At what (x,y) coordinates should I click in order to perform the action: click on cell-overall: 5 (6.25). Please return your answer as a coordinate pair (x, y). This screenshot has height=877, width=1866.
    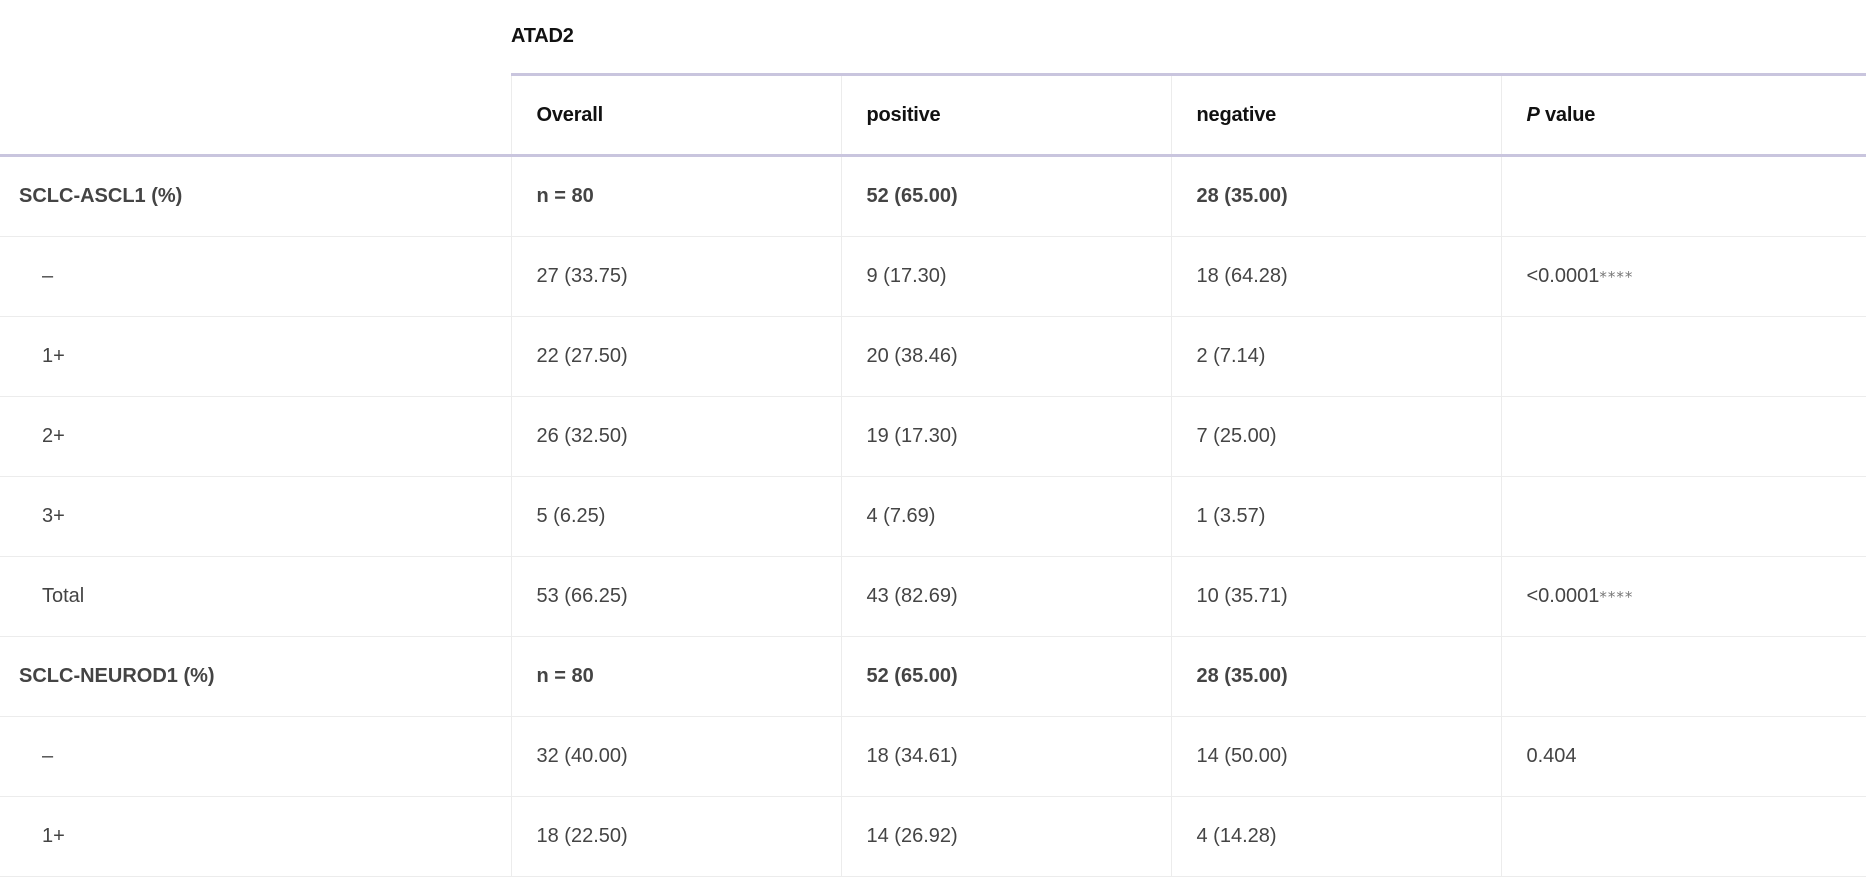
    Looking at the image, I should click on (675, 516).